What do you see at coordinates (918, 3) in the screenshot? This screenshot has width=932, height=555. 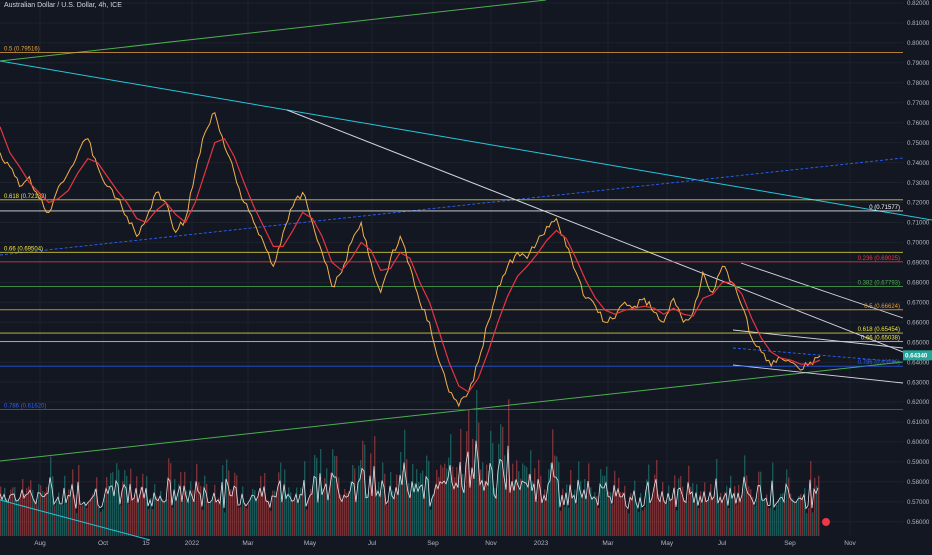 I see `y-tick-label: 0.82000` at bounding box center [918, 3].